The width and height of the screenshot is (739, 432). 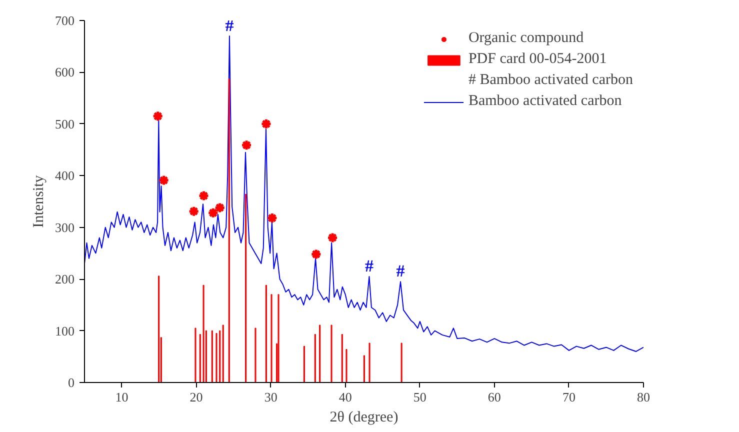 I want to click on x-axis-title: 2θ (degree), so click(x=364, y=418).